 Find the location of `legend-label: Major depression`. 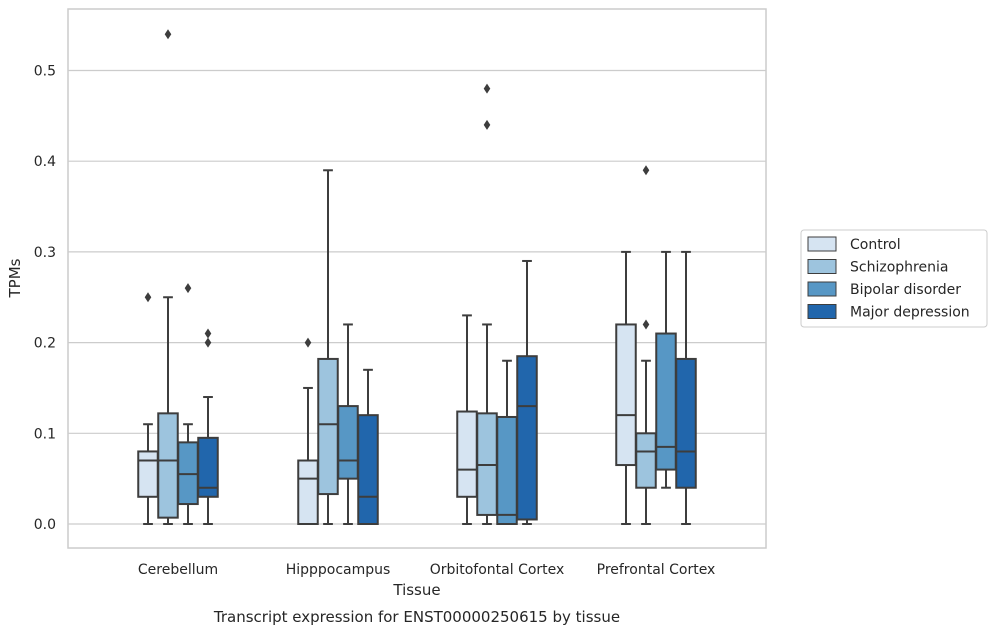

legend-label: Major depression is located at coordinates (910, 313).